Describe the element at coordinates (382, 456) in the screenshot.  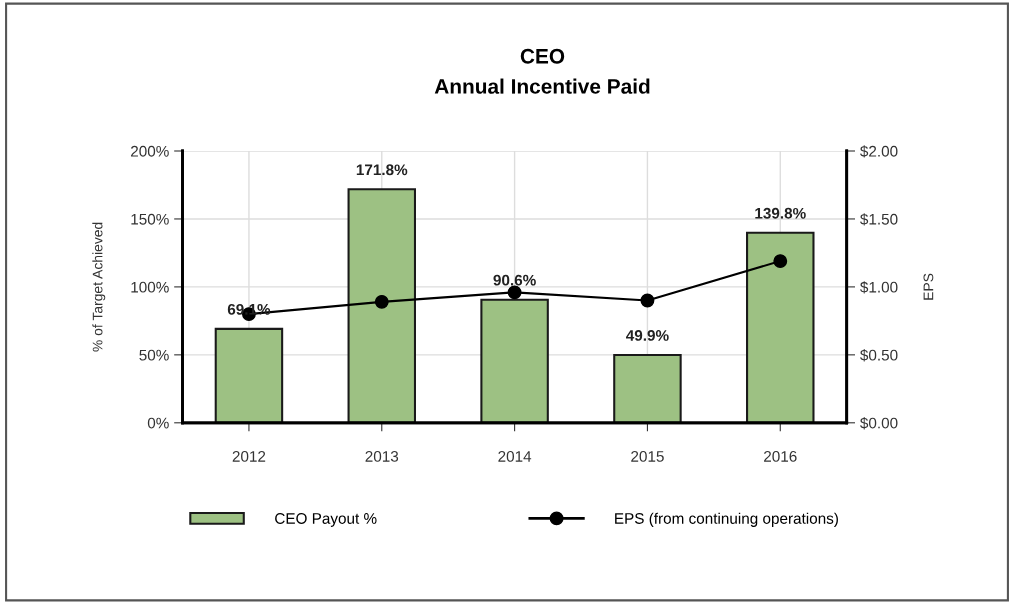
I see `x-tick-label: 2013` at that location.